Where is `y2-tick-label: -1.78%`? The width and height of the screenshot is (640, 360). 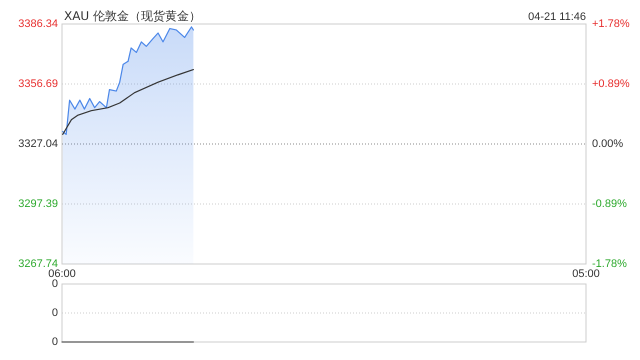
y2-tick-label: -1.78% is located at coordinates (610, 264).